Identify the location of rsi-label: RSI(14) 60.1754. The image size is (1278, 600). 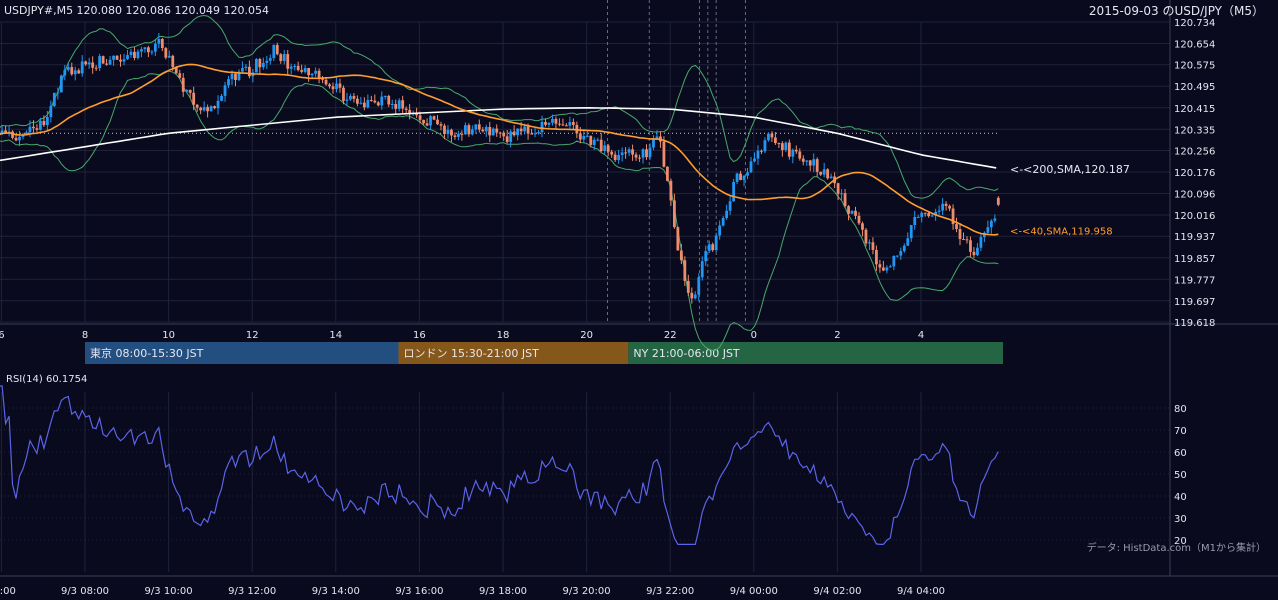
(46, 379).